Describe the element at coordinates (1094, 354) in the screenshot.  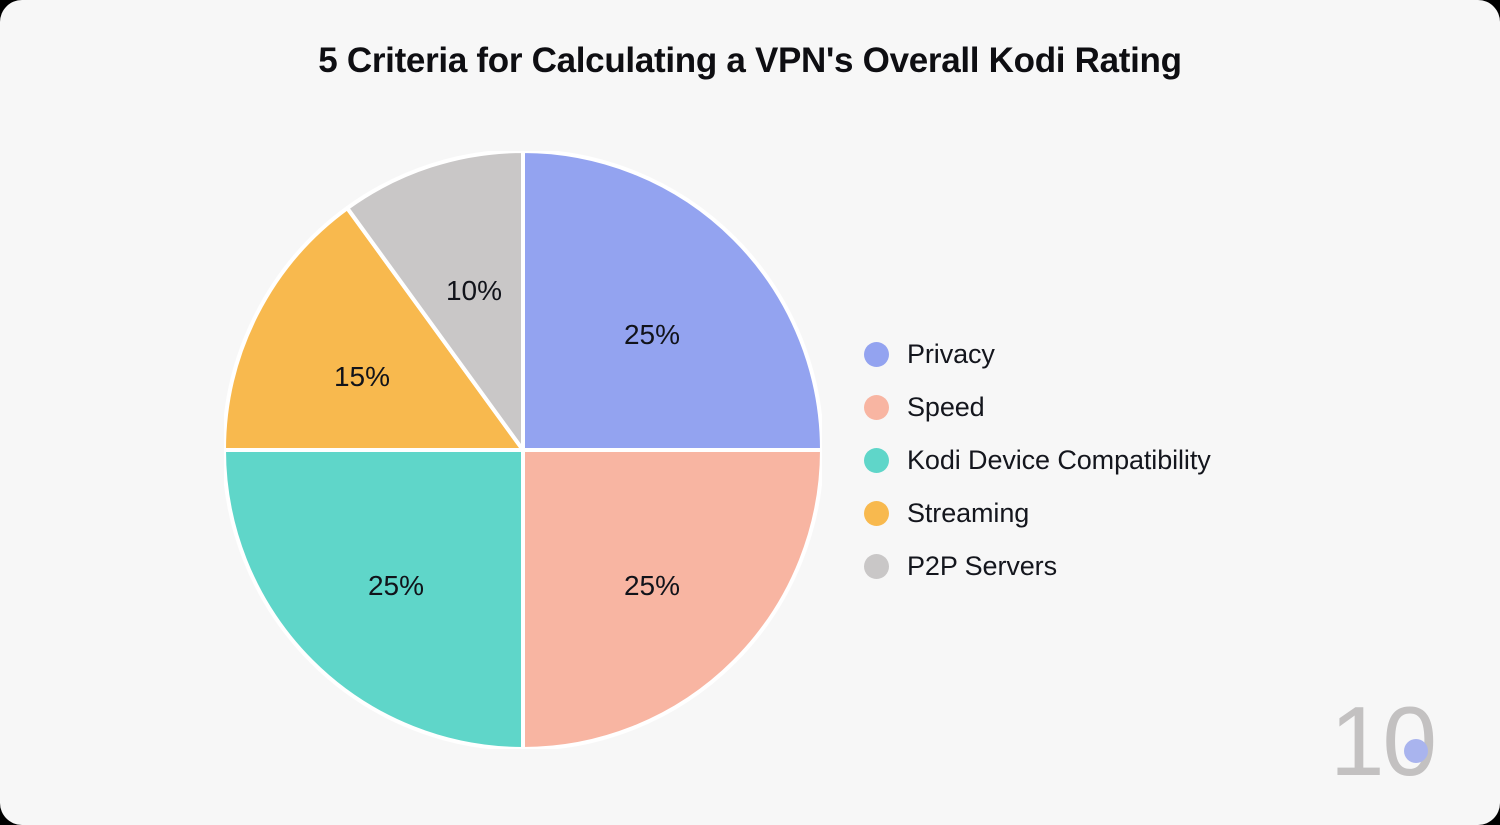
I see `legend-item-privacy: Privacy` at that location.